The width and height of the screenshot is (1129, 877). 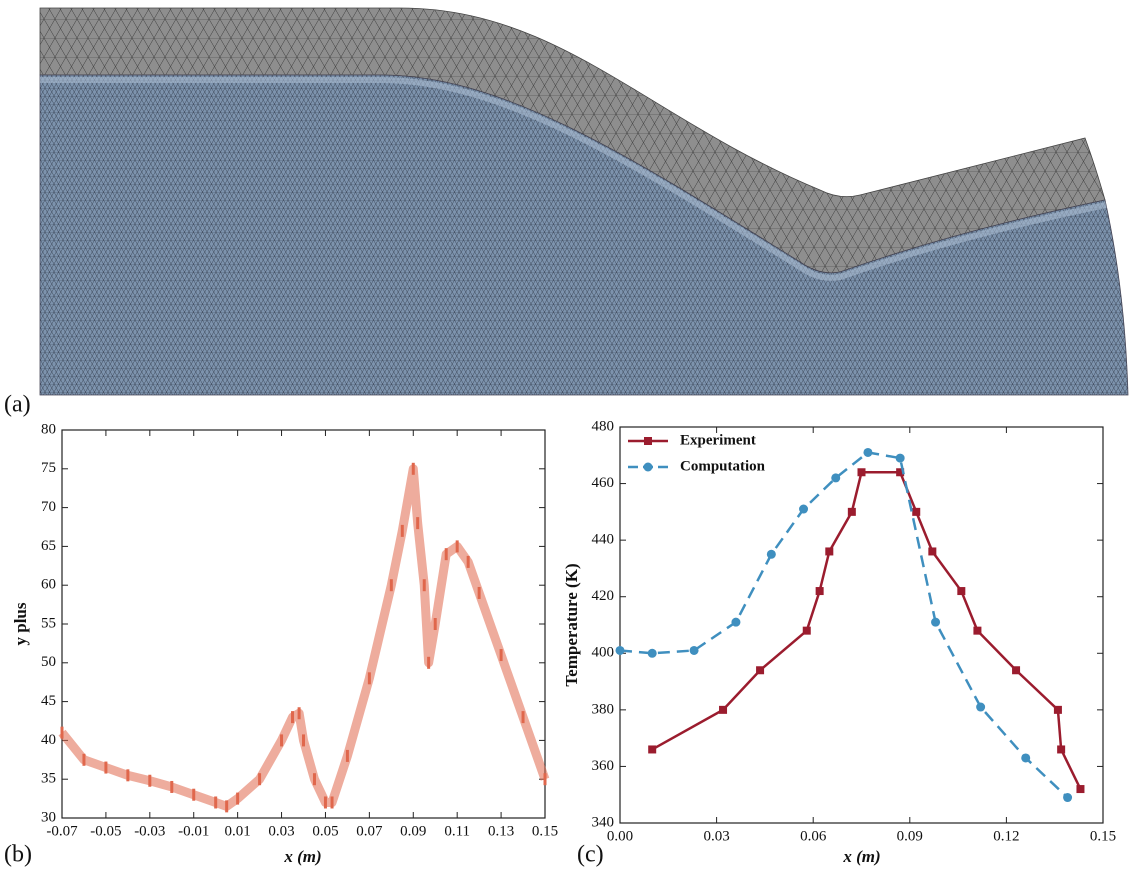 I want to click on y-tick-label: 35, so click(x=48, y=779).